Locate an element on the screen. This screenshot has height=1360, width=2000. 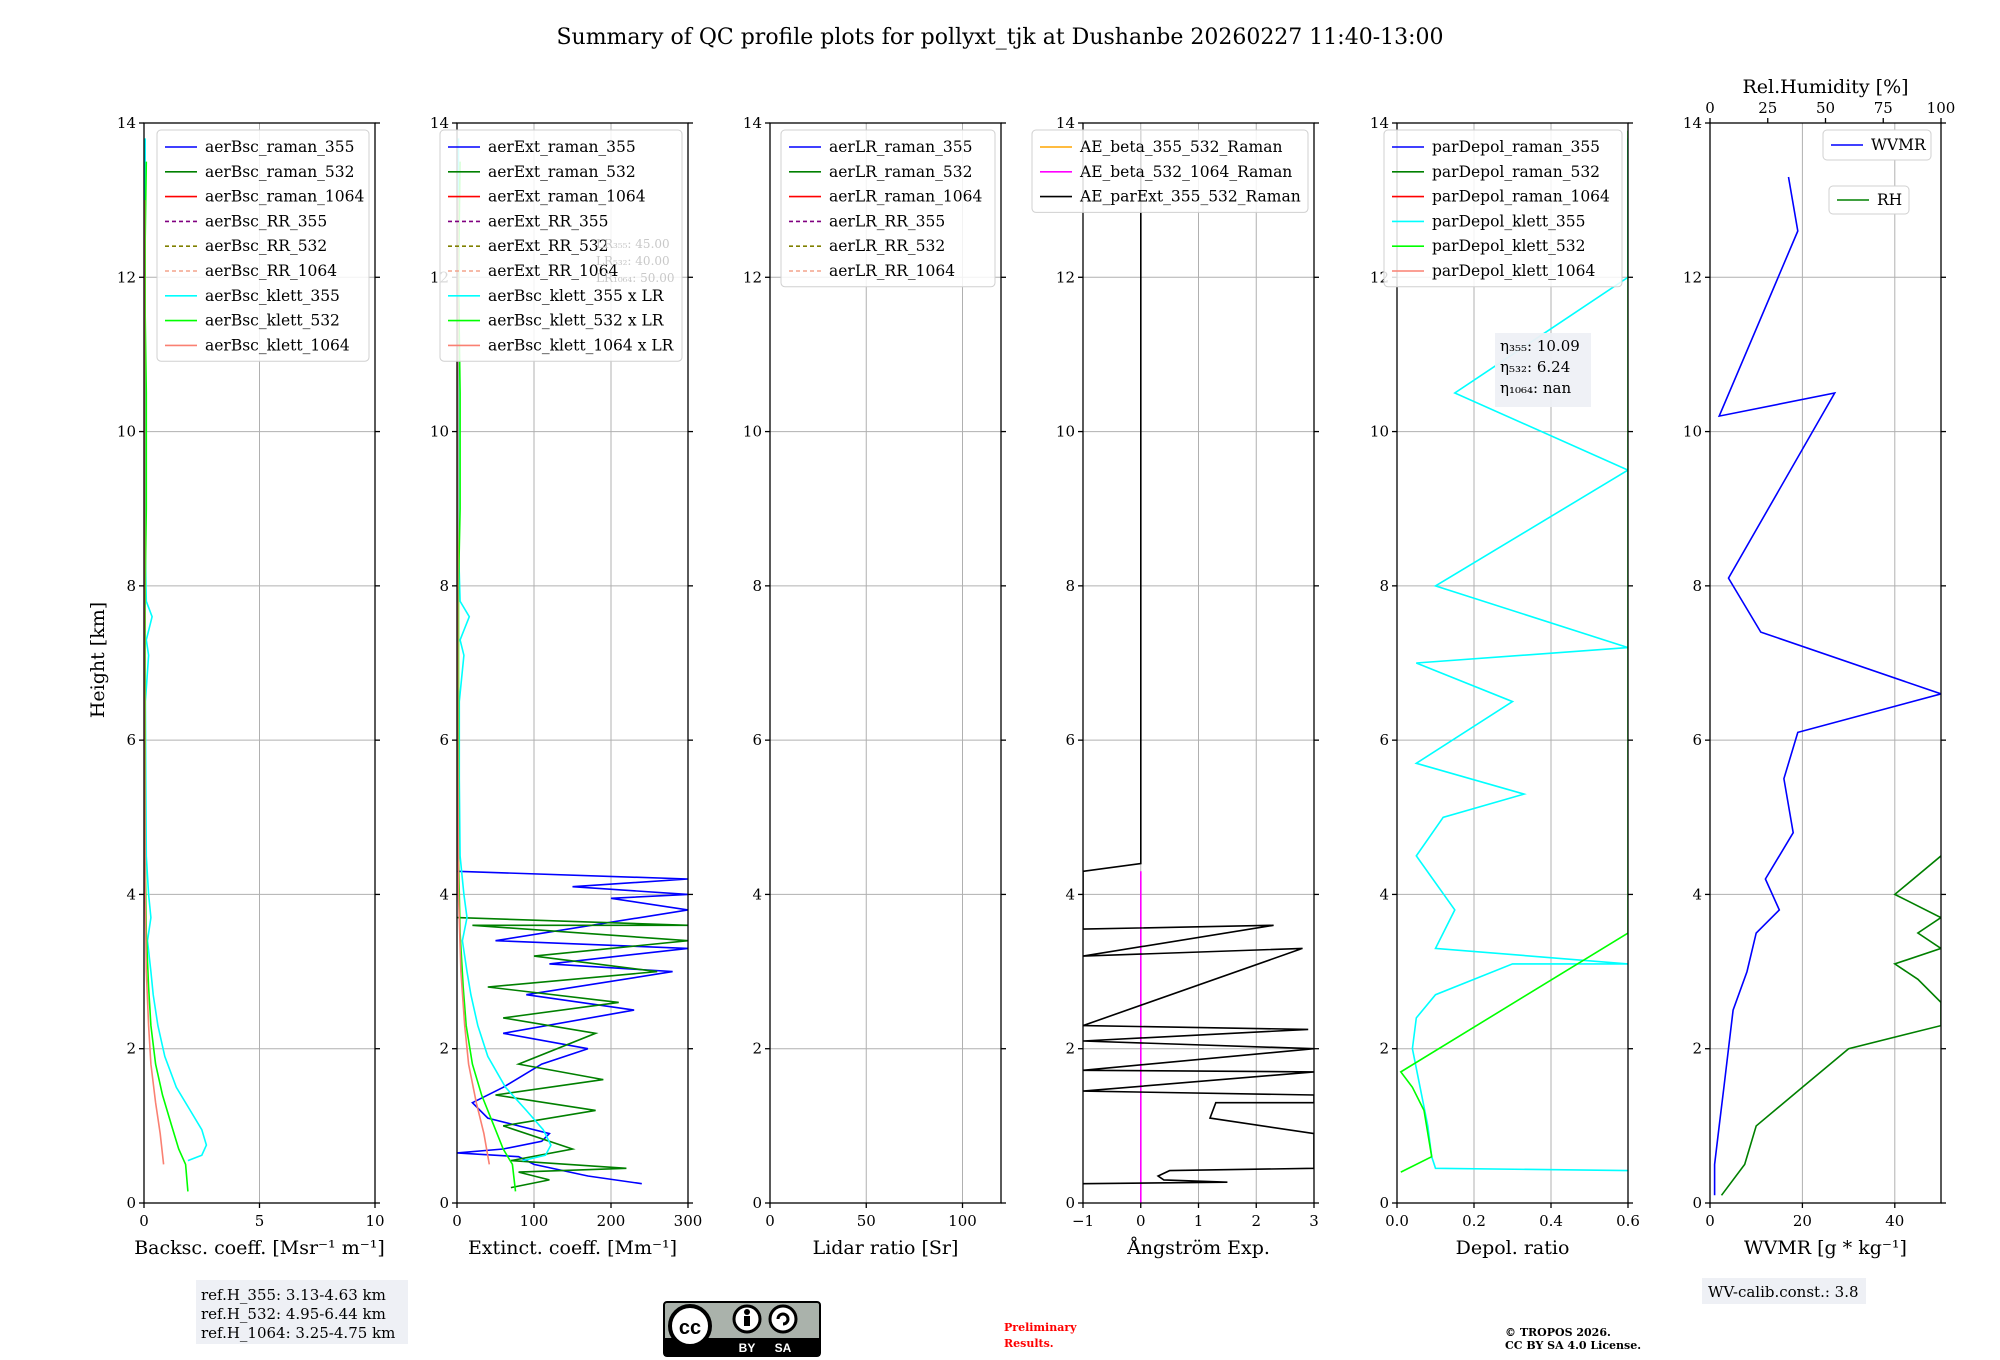
ref-height-532: ref.H_532: 4.95-6.44 km is located at coordinates (293, 1314).